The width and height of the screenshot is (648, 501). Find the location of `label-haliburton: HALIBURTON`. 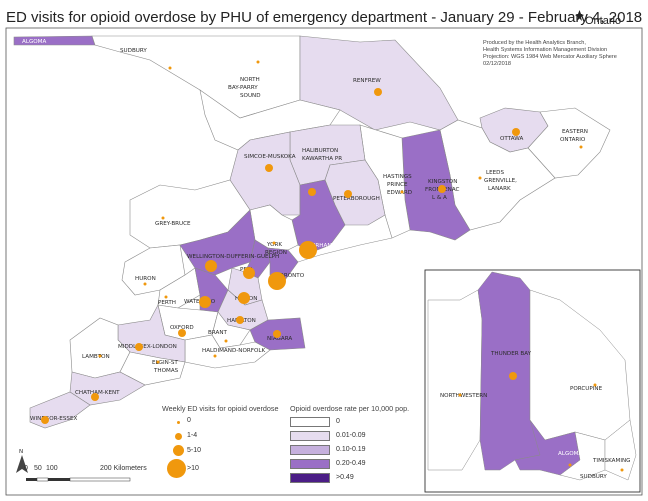

label-haliburton: HALIBURTON is located at coordinates (320, 151).